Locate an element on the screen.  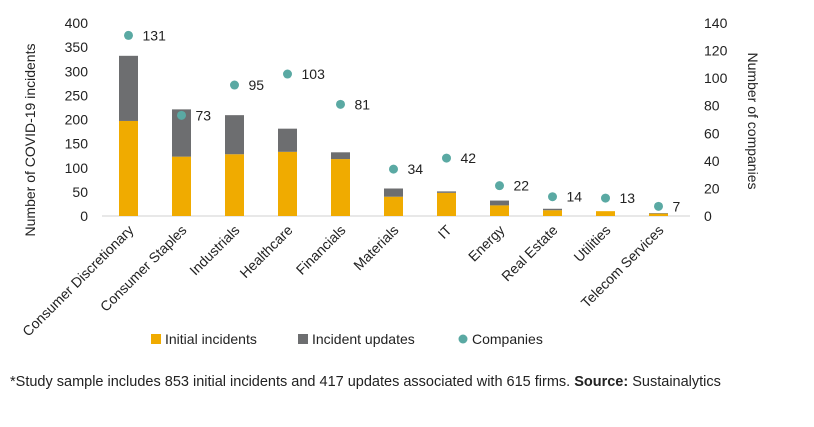
point-data-label: 81 is located at coordinates (363, 104).